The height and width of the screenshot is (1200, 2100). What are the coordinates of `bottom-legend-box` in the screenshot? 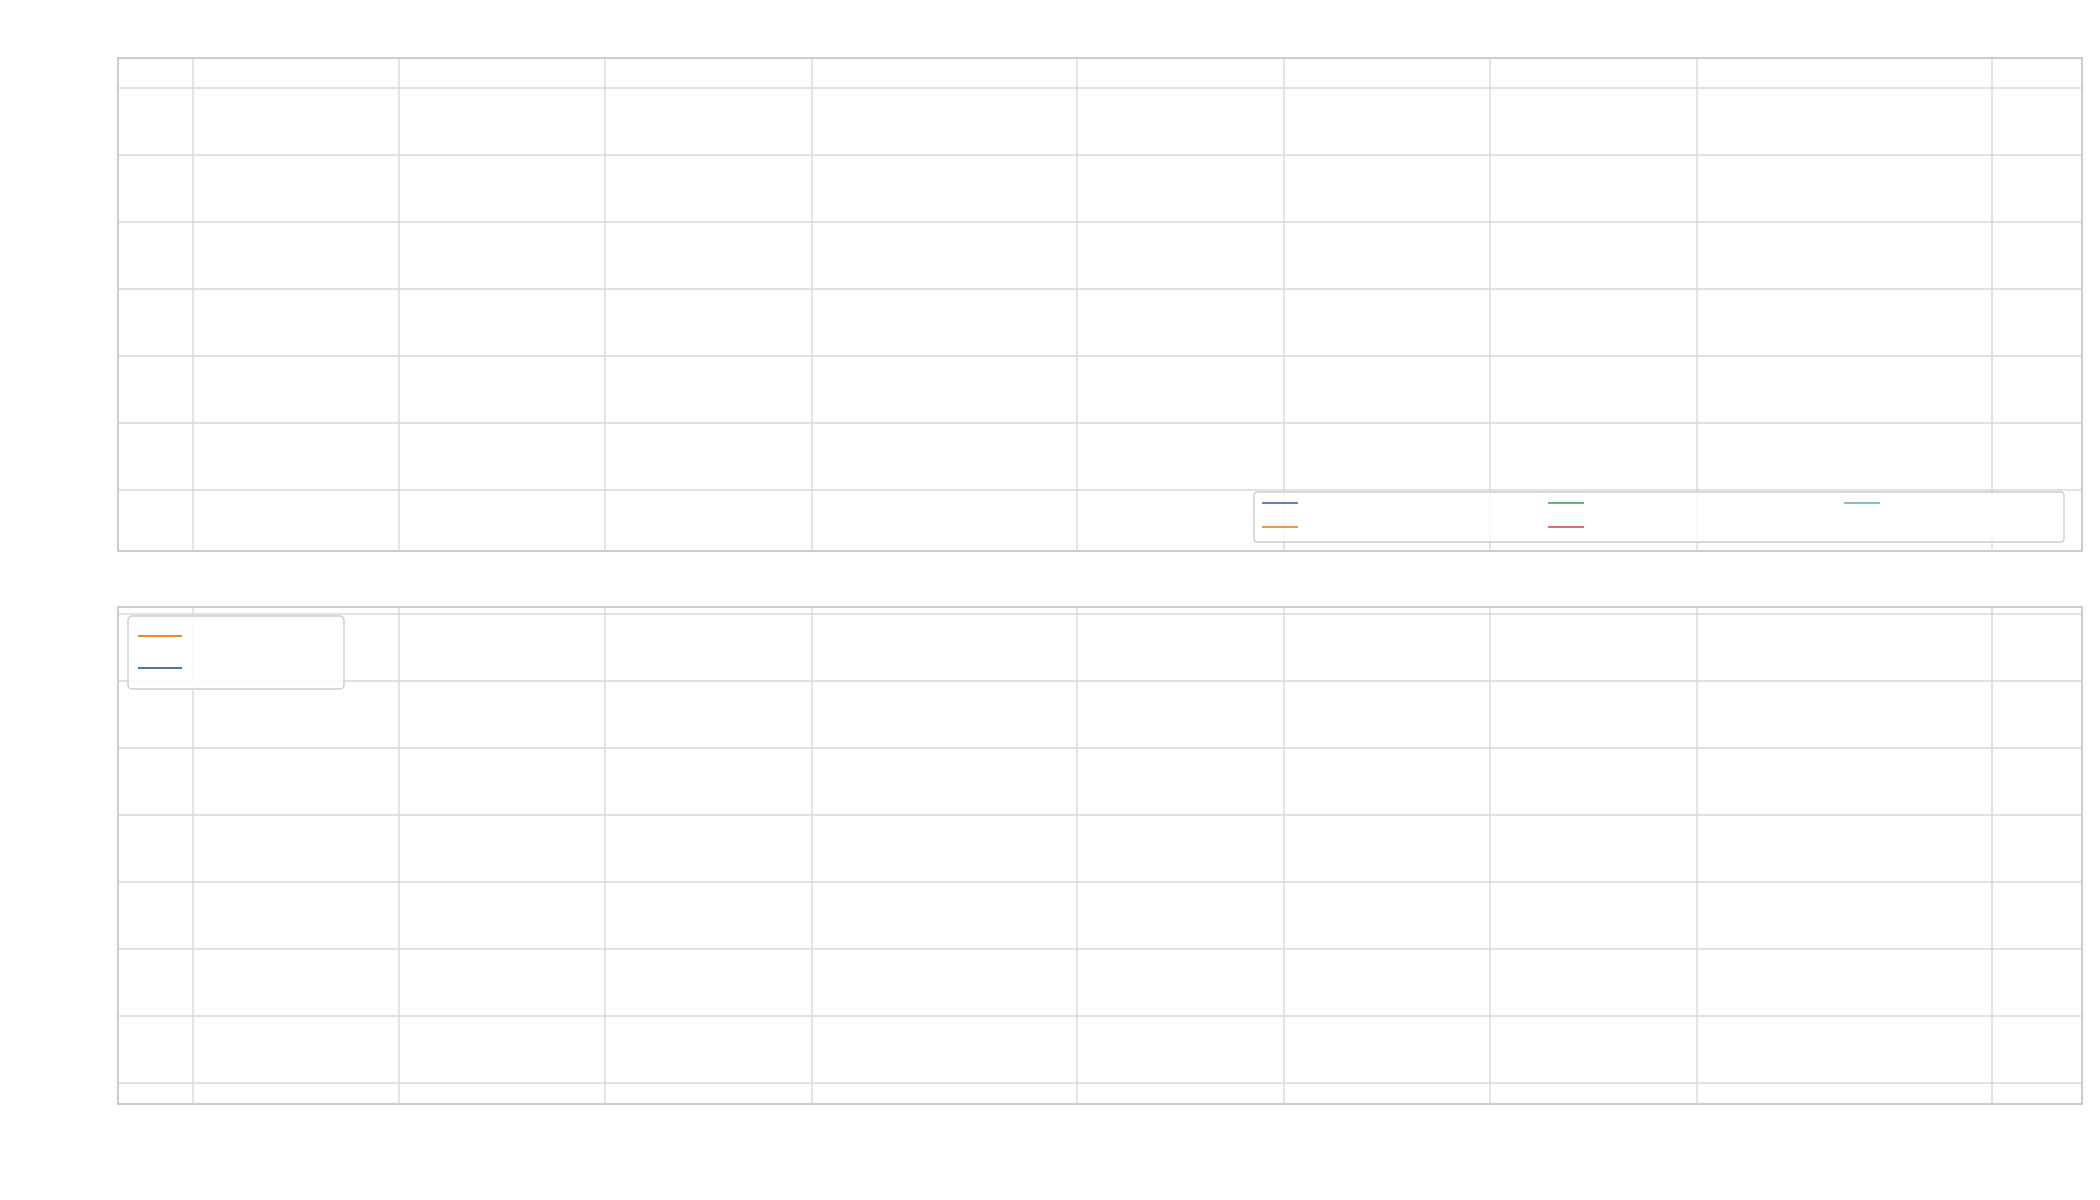 It's located at (236, 652).